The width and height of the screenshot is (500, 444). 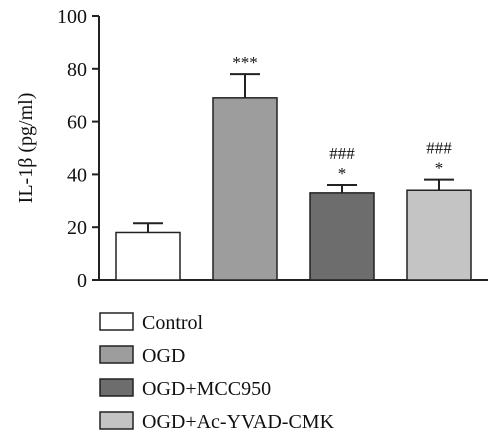 I want to click on y-axis-title: IL-1β (pg/ml), so click(x=26, y=148).